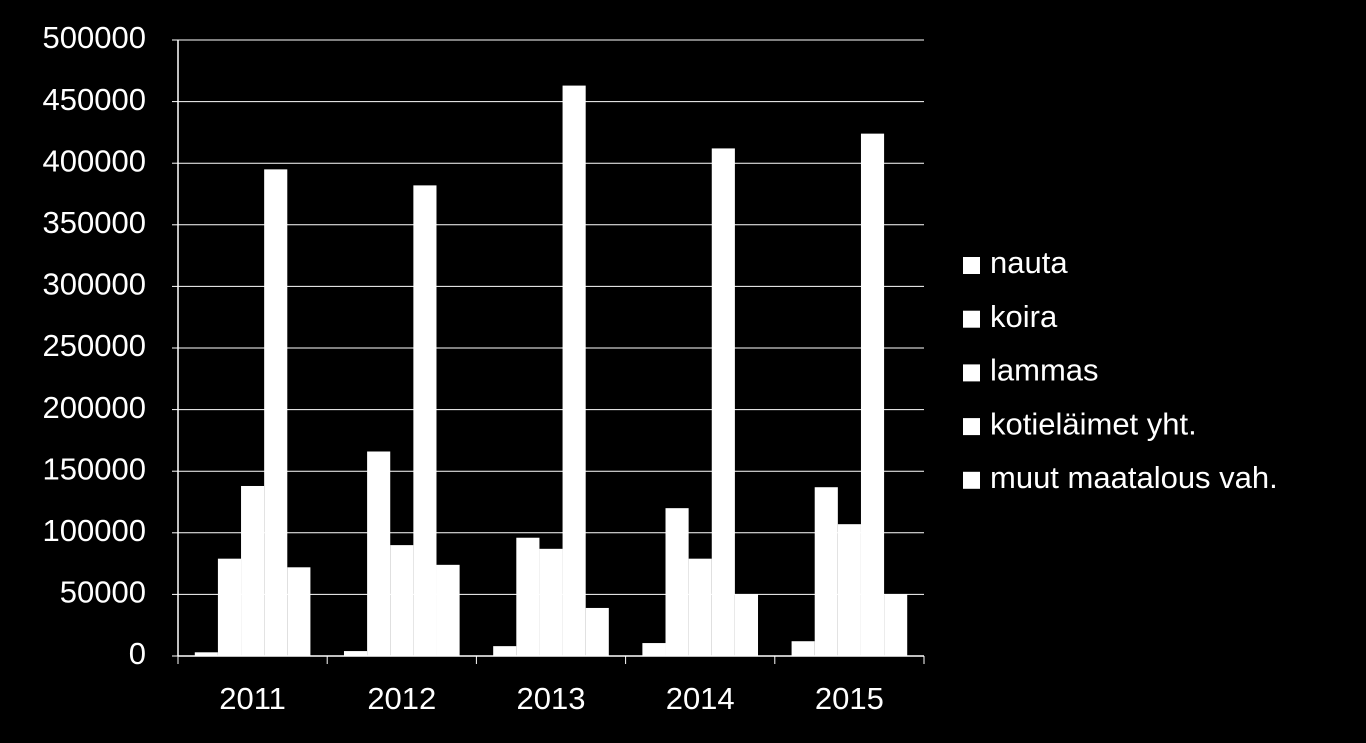 The image size is (1366, 743). What do you see at coordinates (94, 160) in the screenshot?
I see `y-tick-label: 400000` at bounding box center [94, 160].